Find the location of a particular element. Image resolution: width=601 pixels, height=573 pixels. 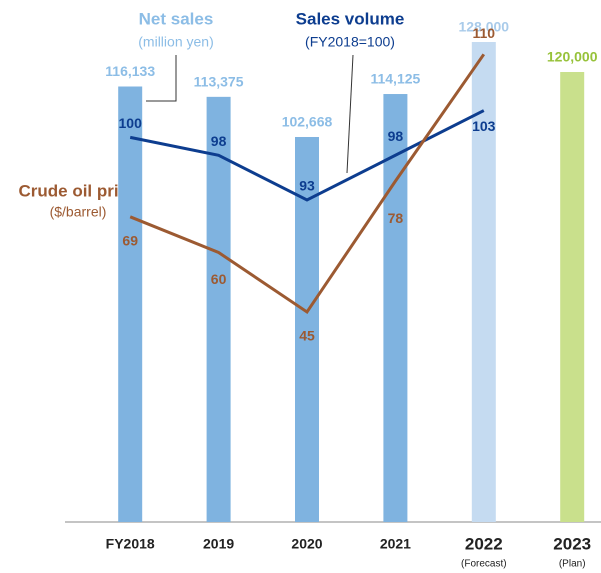

x-tick-label: 2020 is located at coordinates (306, 544).